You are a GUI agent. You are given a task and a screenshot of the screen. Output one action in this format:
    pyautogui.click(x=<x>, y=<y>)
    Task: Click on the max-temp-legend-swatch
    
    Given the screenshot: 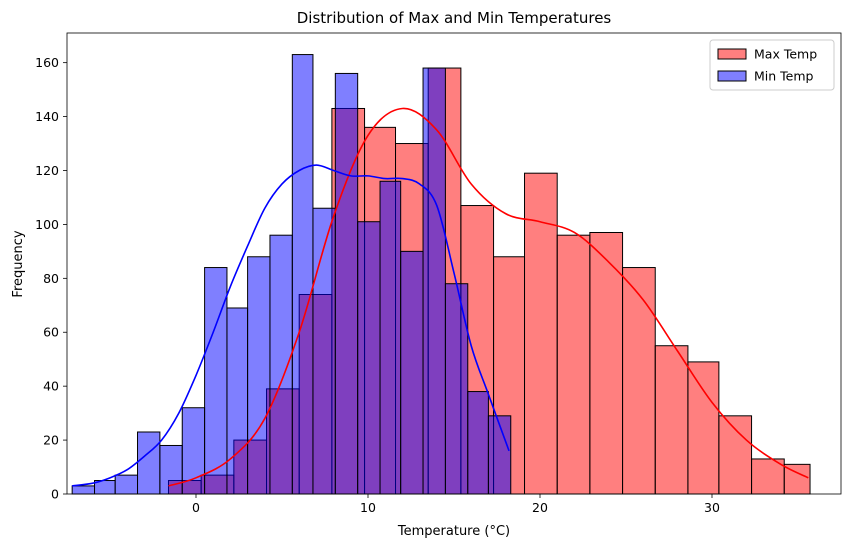 What is the action you would take?
    pyautogui.click(x=732, y=54)
    